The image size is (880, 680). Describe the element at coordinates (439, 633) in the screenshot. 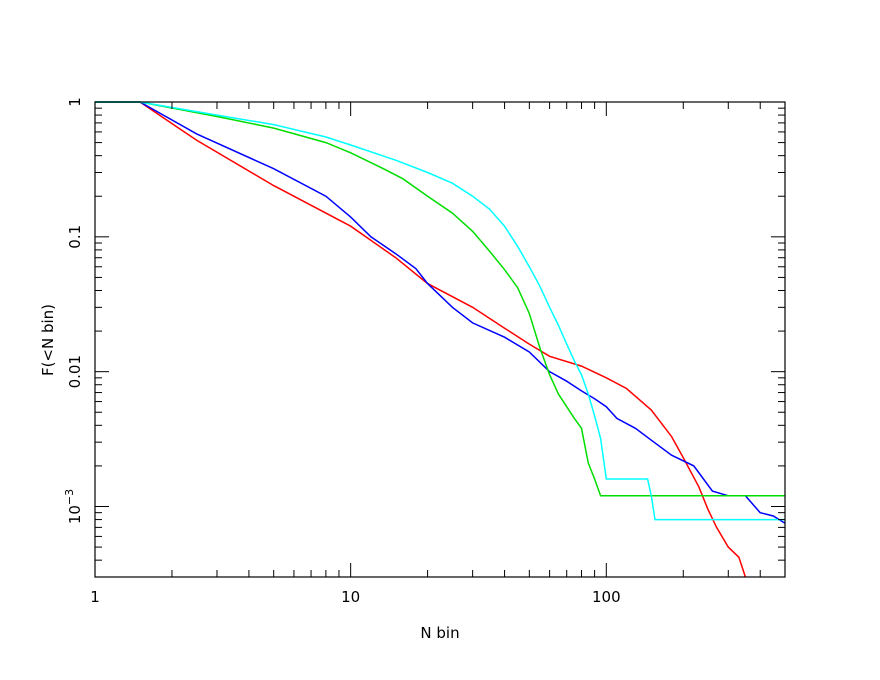

I see `x-axis-label: N bin` at that location.